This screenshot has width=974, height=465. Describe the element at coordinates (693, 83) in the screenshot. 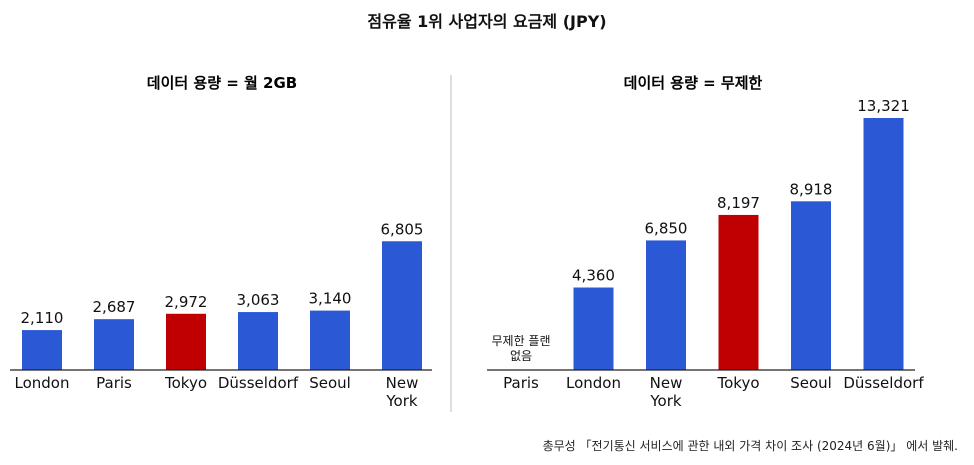

I see `panel-2-title: 데이터 용량 = 무제한` at that location.